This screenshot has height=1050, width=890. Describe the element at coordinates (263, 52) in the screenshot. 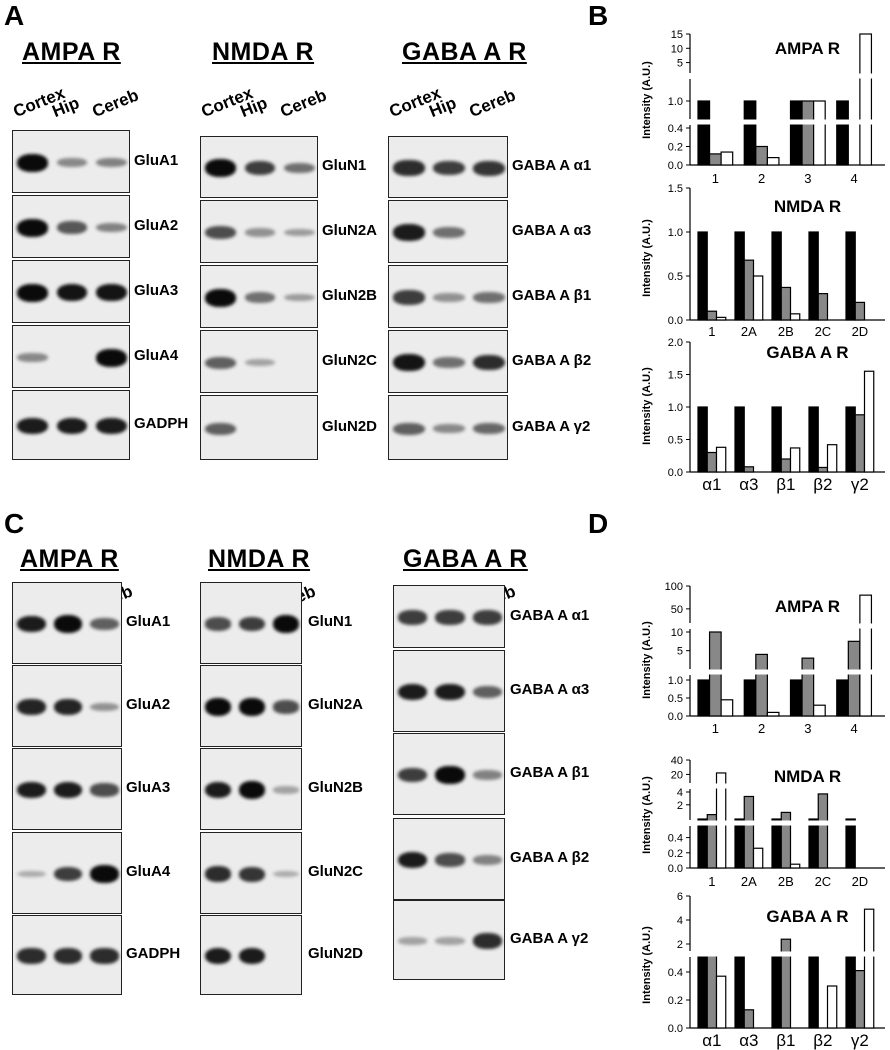

I see `blot-group-title: NMDA R` at that location.